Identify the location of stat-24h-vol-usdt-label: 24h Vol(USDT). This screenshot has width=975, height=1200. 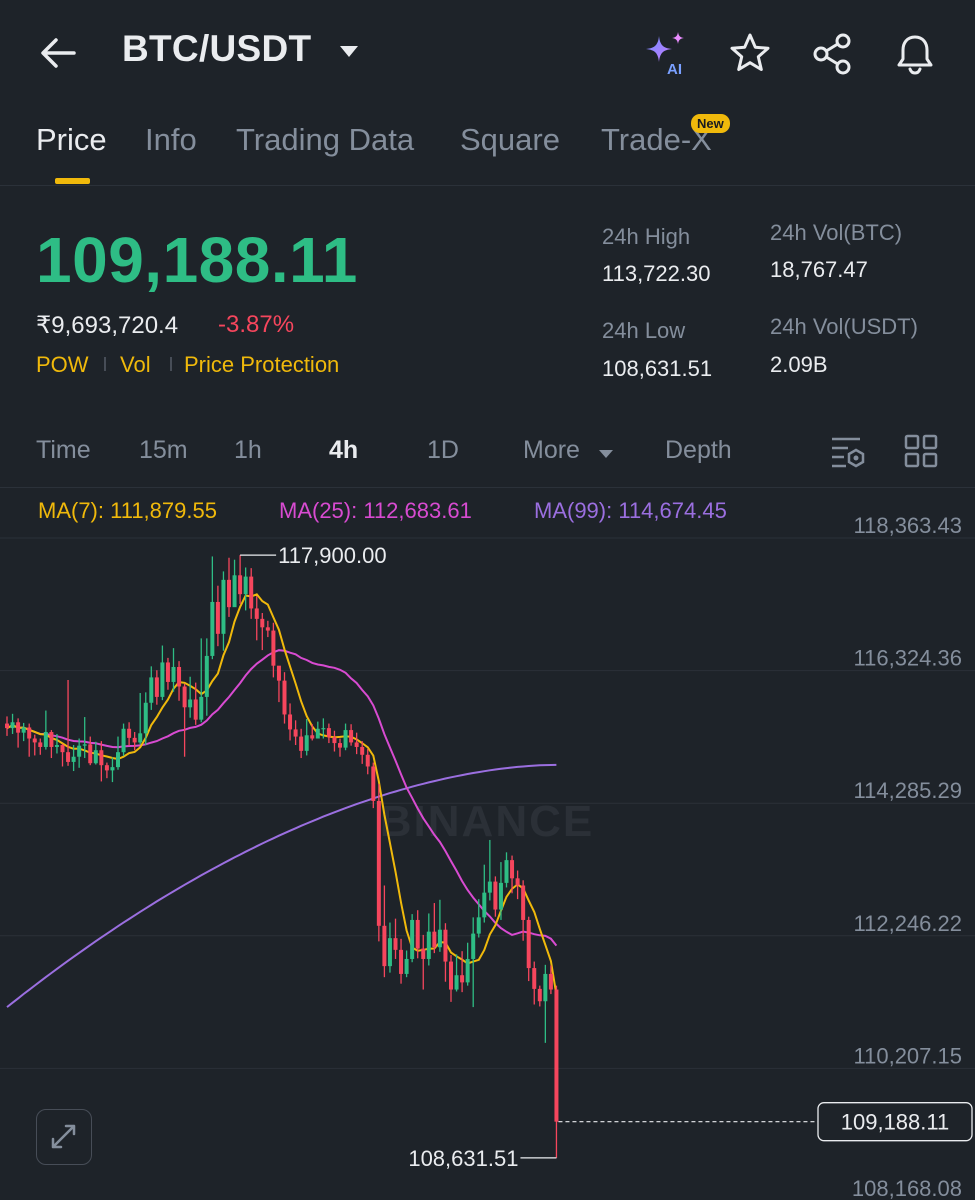
(844, 326).